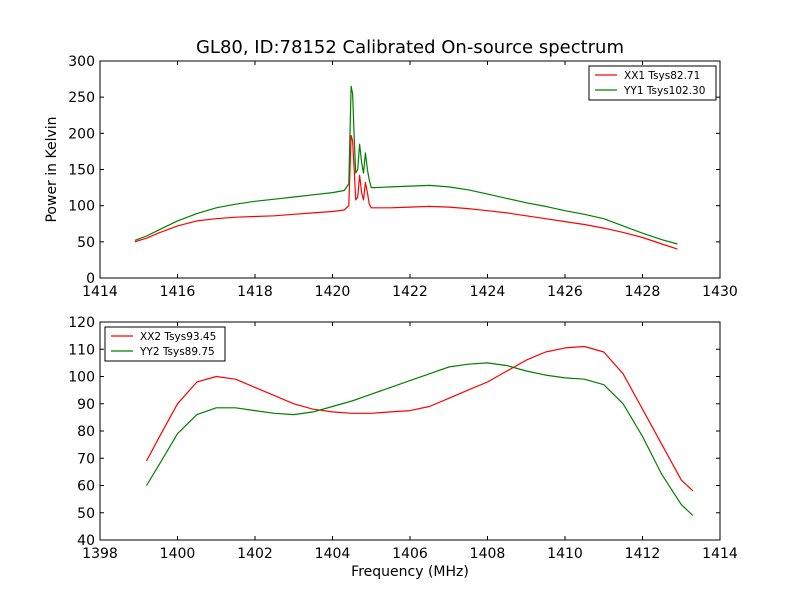 This screenshot has width=800, height=600. I want to click on y-tick-label: 120, so click(81, 323).